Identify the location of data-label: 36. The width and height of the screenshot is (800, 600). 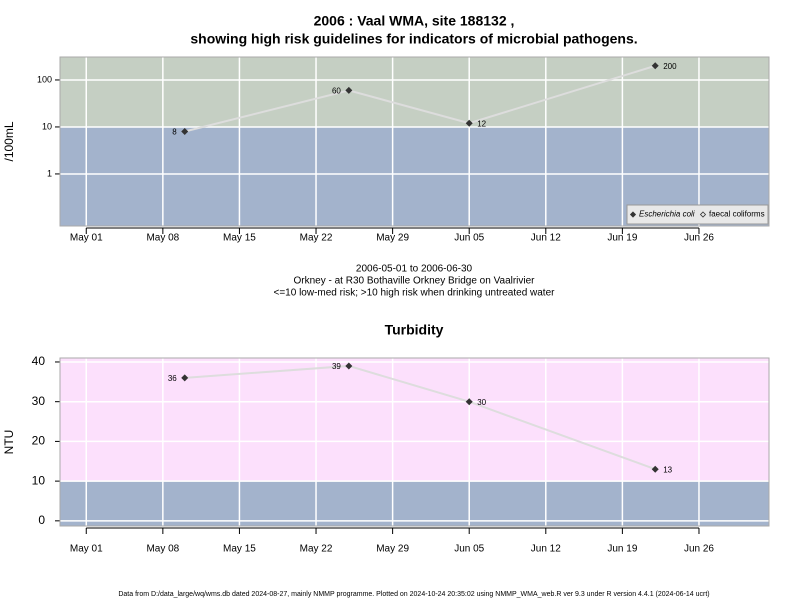
(172, 378).